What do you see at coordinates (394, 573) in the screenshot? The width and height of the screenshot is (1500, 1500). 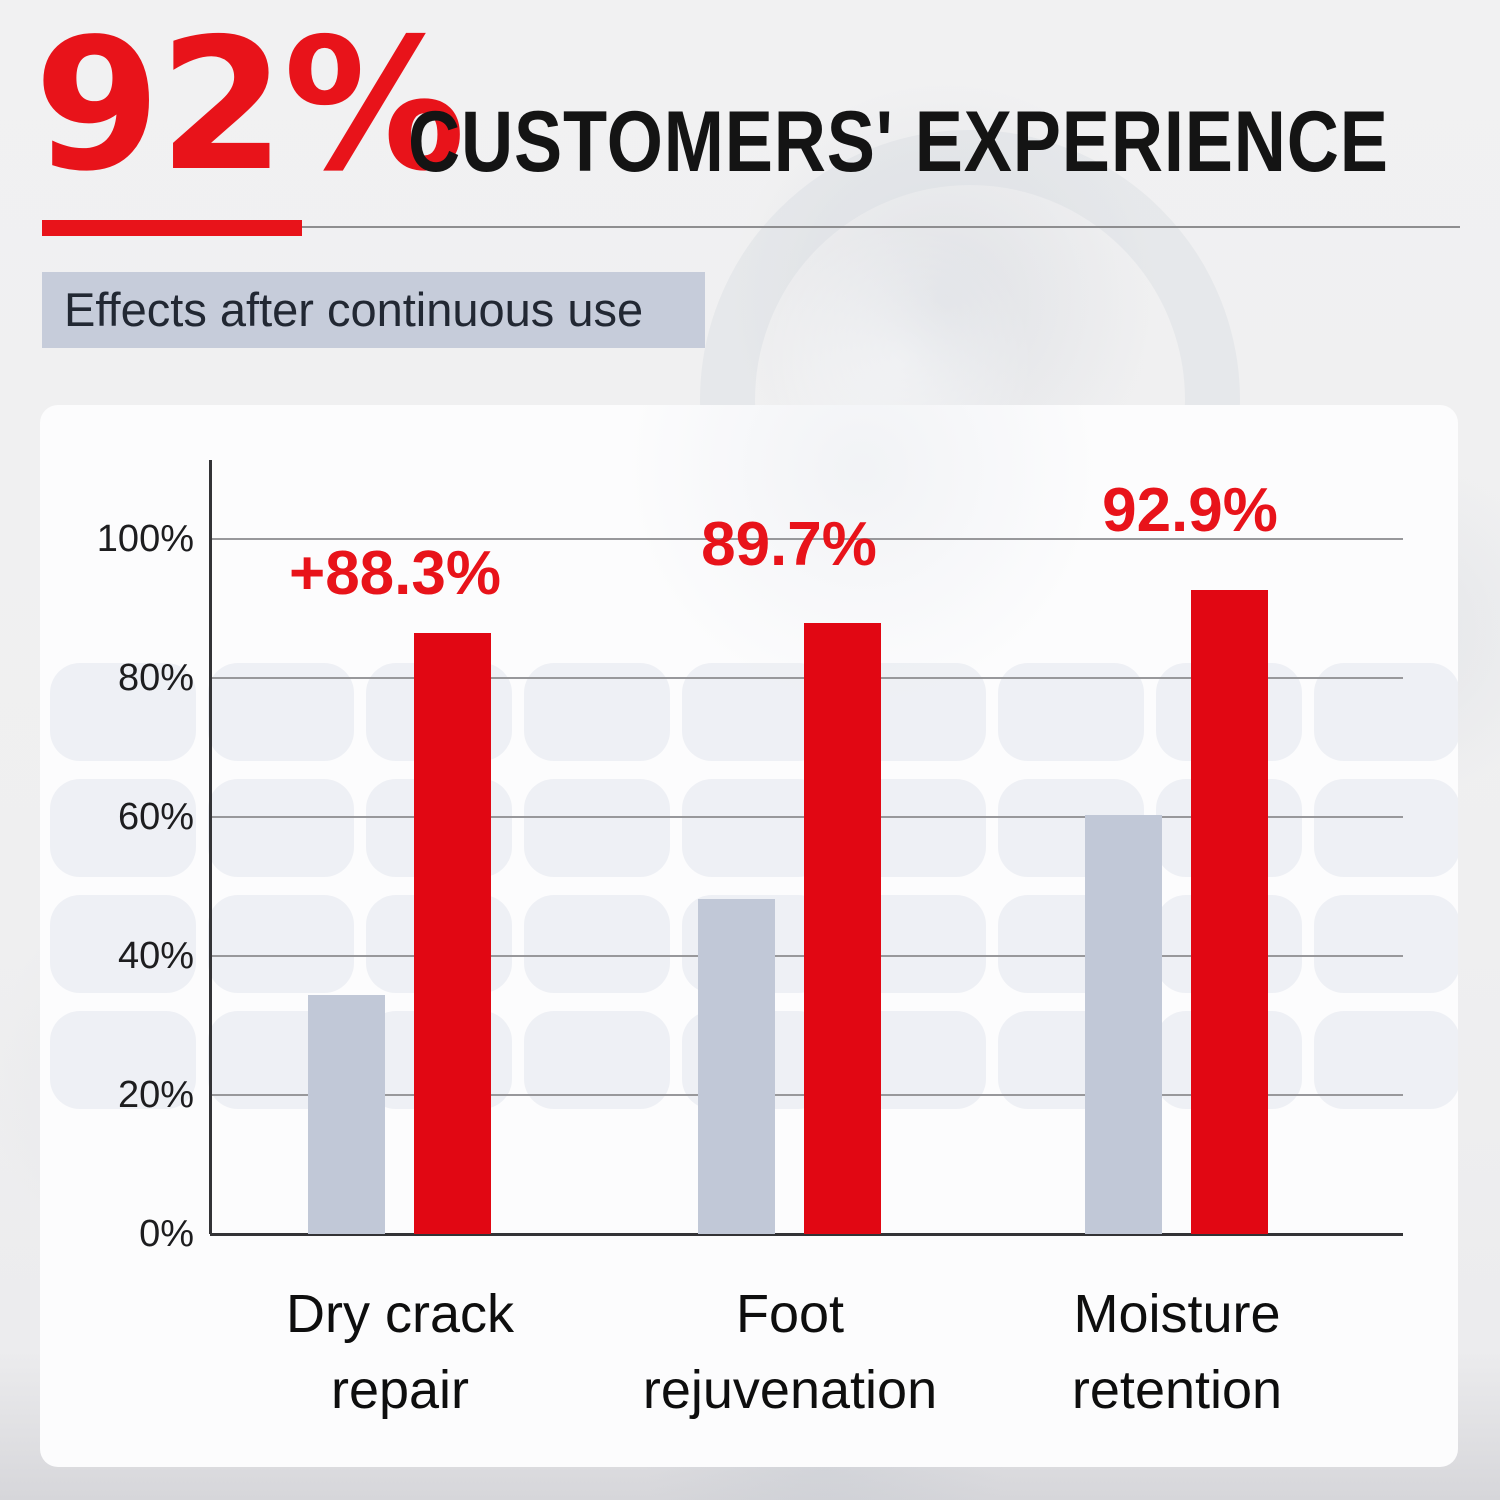 I see `value-label-1: +88.3%` at bounding box center [394, 573].